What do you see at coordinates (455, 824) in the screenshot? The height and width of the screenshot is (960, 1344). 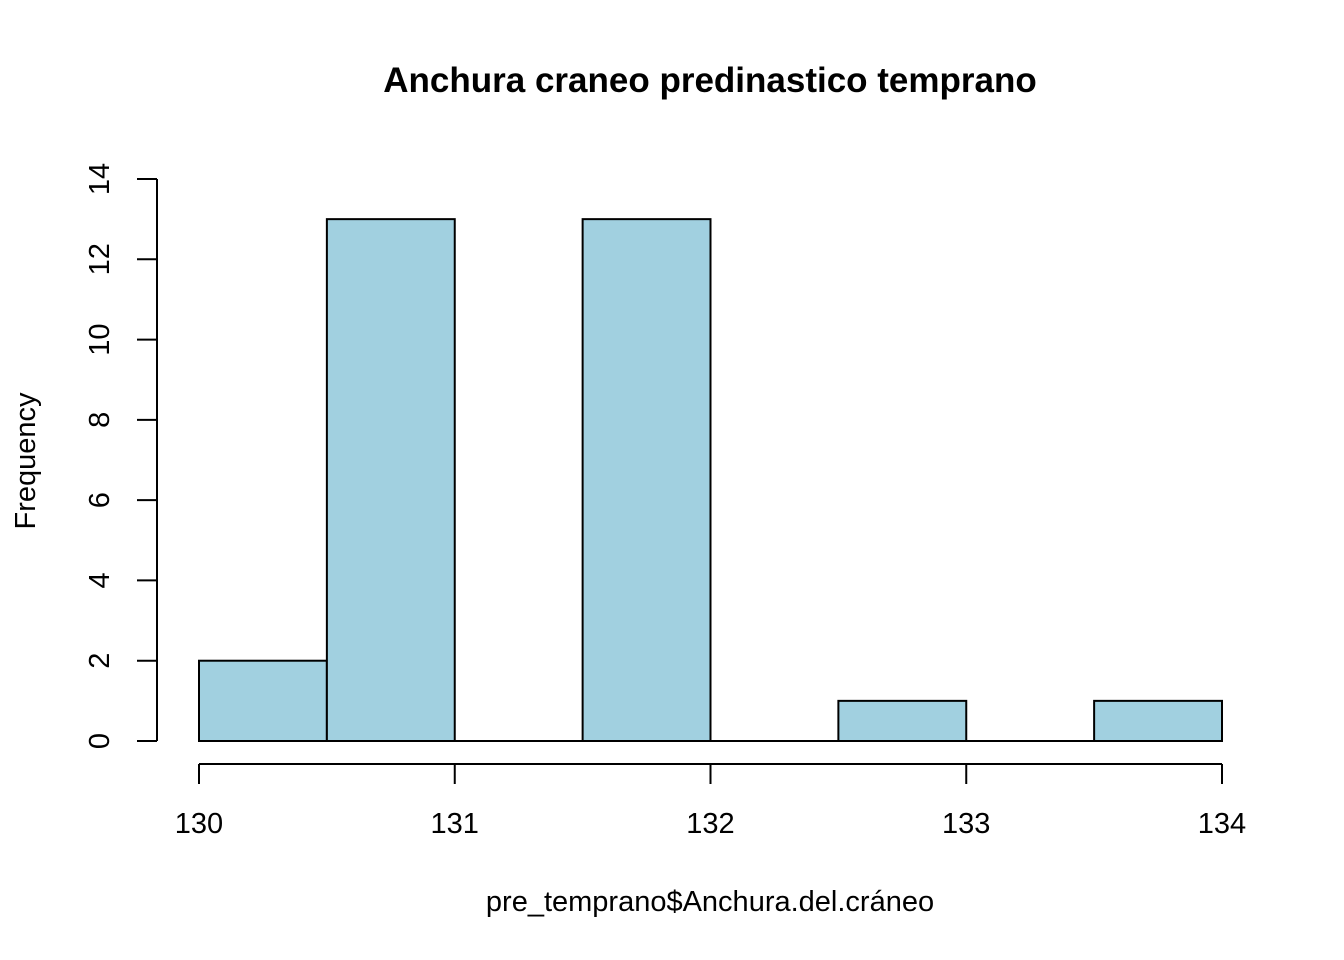 I see `x-tick-label-1: 131` at bounding box center [455, 824].